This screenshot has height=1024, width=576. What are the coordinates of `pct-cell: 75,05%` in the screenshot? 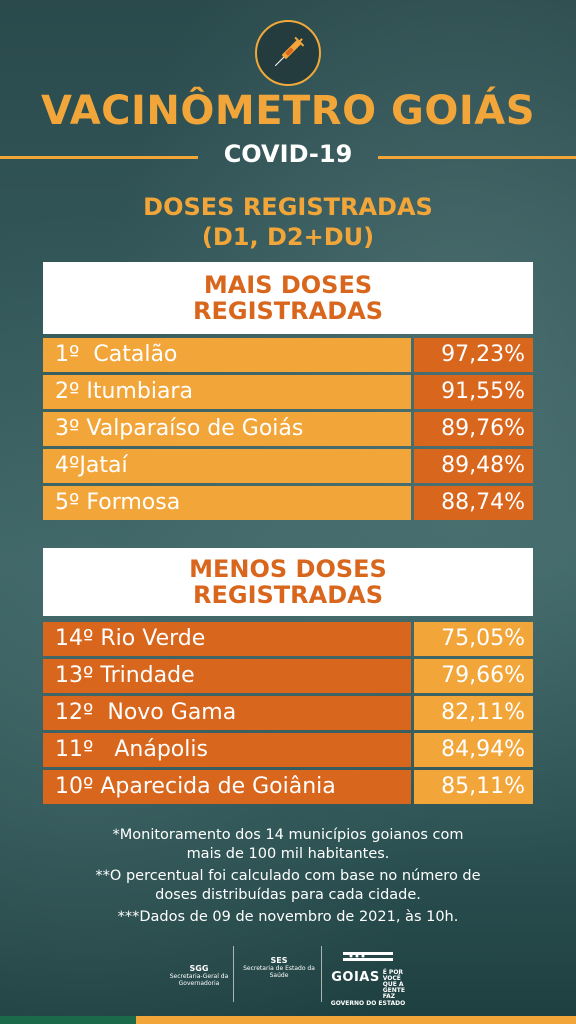 It's located at (473, 639).